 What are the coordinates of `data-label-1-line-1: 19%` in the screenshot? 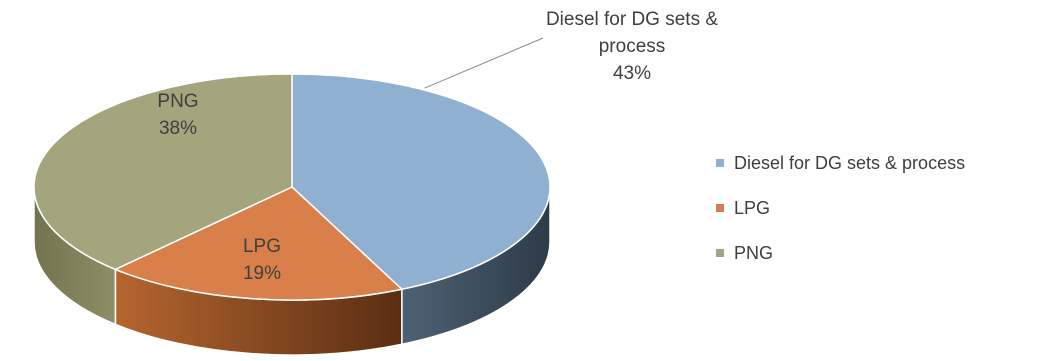 It's located at (262, 273).